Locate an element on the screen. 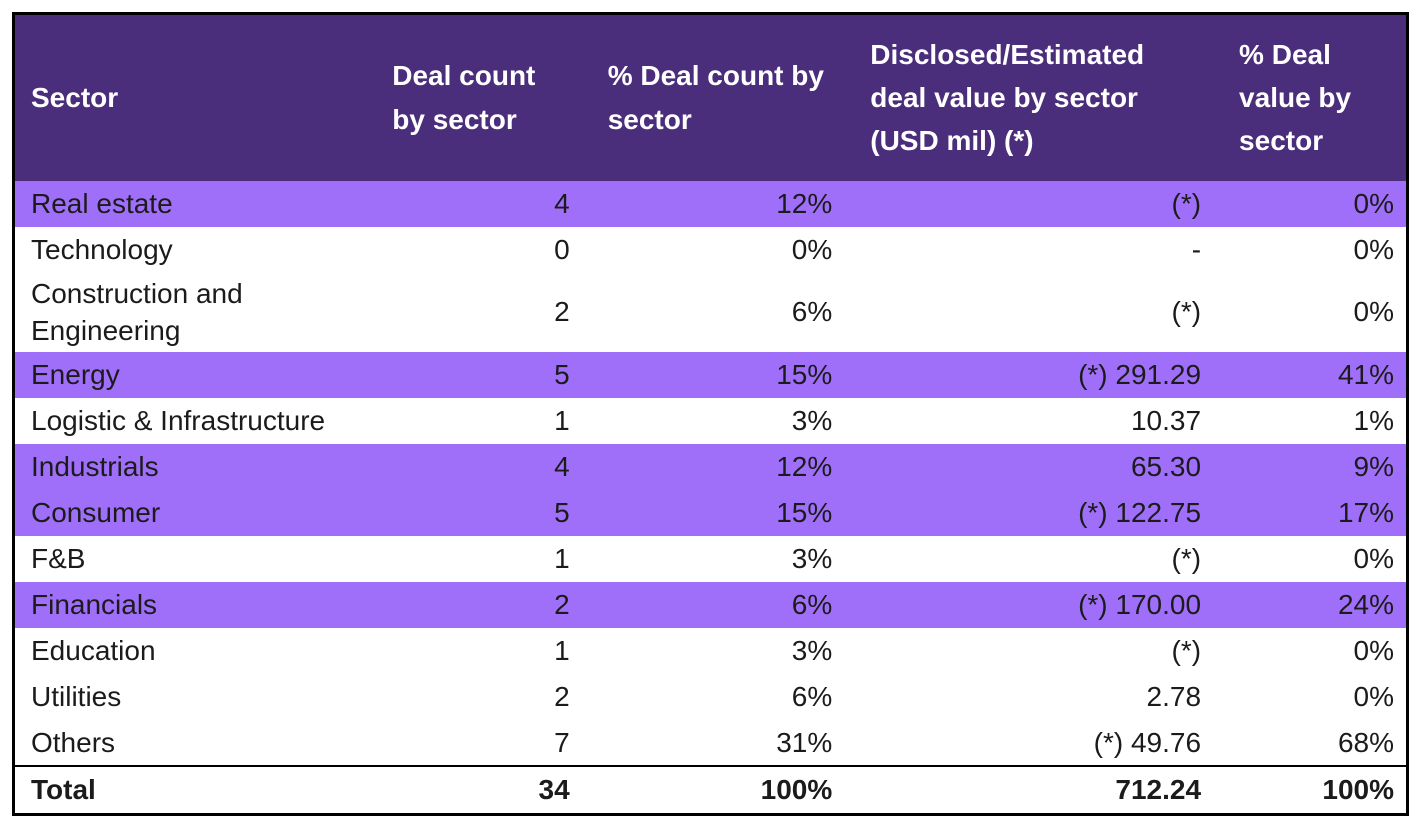 This screenshot has width=1421, height=833. pct-deal-value-cell: 68% is located at coordinates (1365, 742).